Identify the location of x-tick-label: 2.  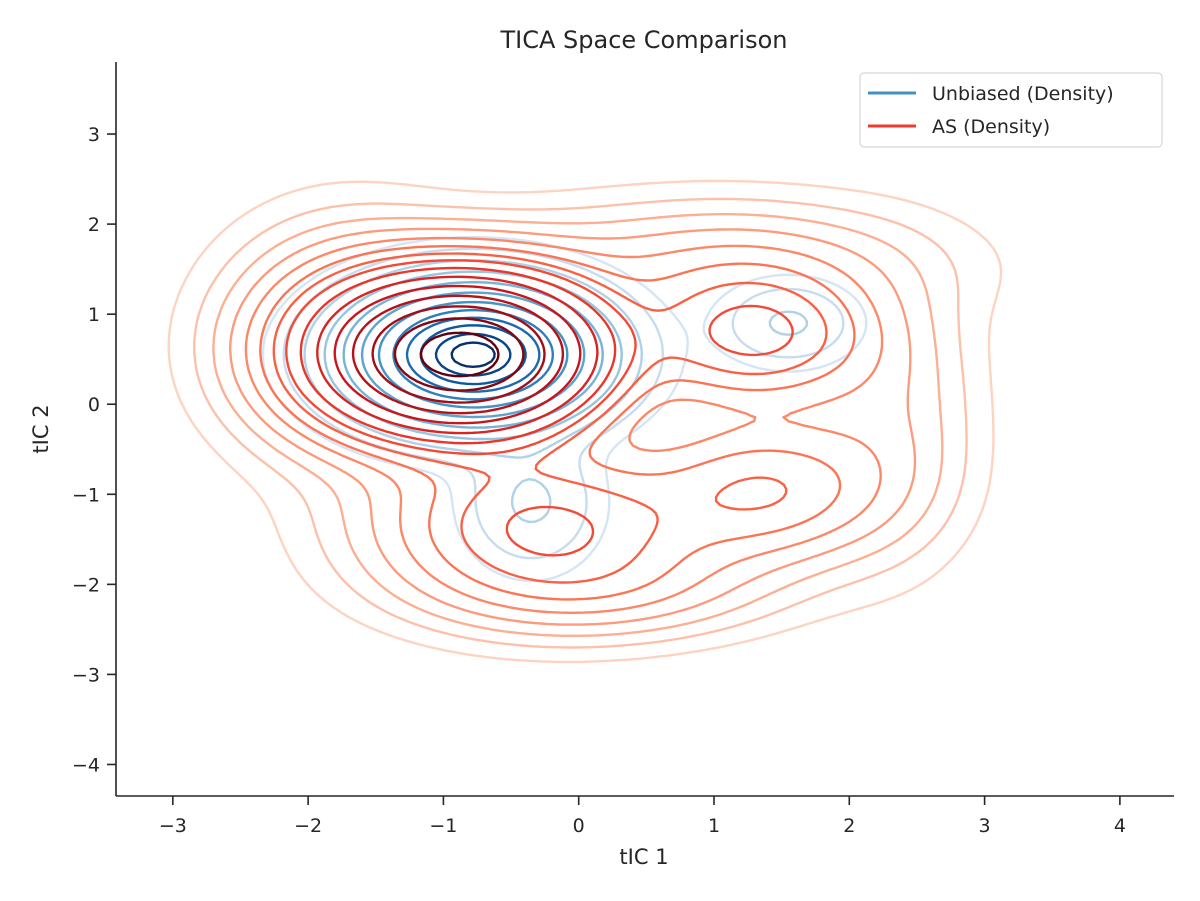
(849, 826).